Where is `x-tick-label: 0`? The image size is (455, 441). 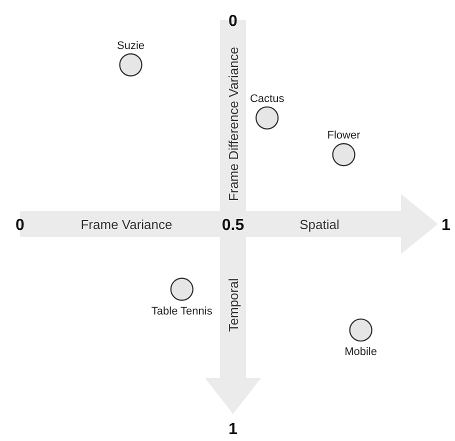 x-tick-label: 0 is located at coordinates (20, 225).